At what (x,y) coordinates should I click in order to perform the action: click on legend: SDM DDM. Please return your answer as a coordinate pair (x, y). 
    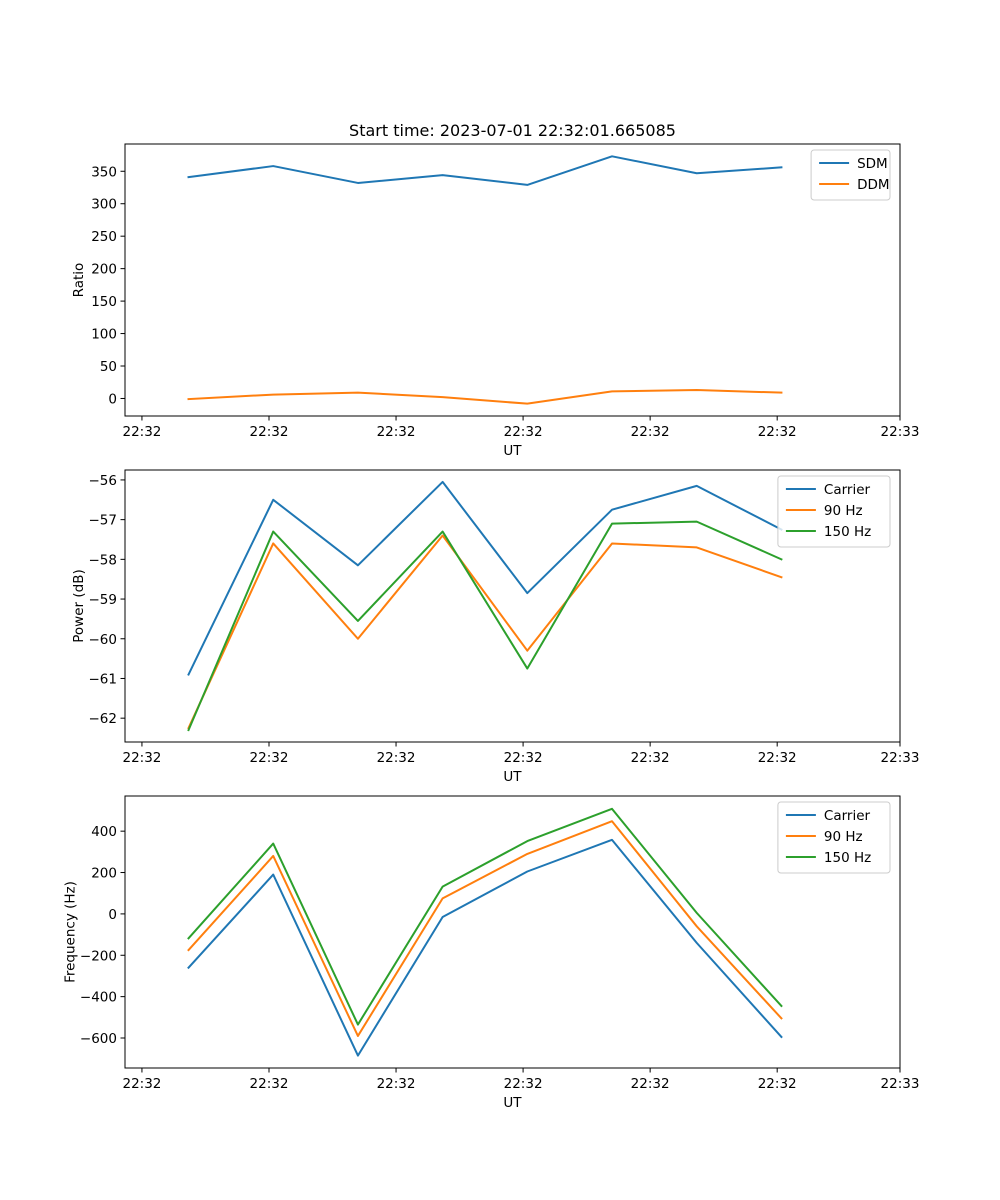
    Looking at the image, I should click on (850, 175).